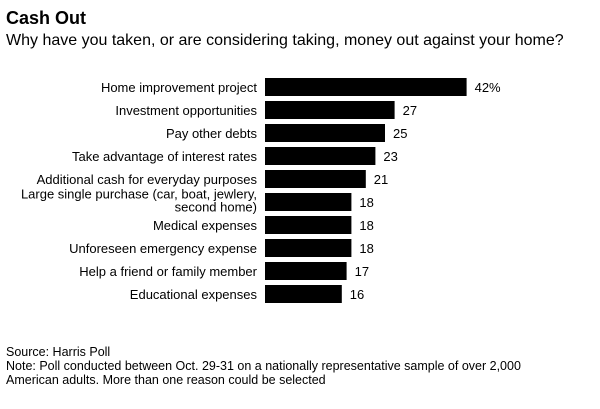 This screenshot has height=409, width=600. Describe the element at coordinates (212, 133) in the screenshot. I see `category-label-2: Pay other debts` at that location.